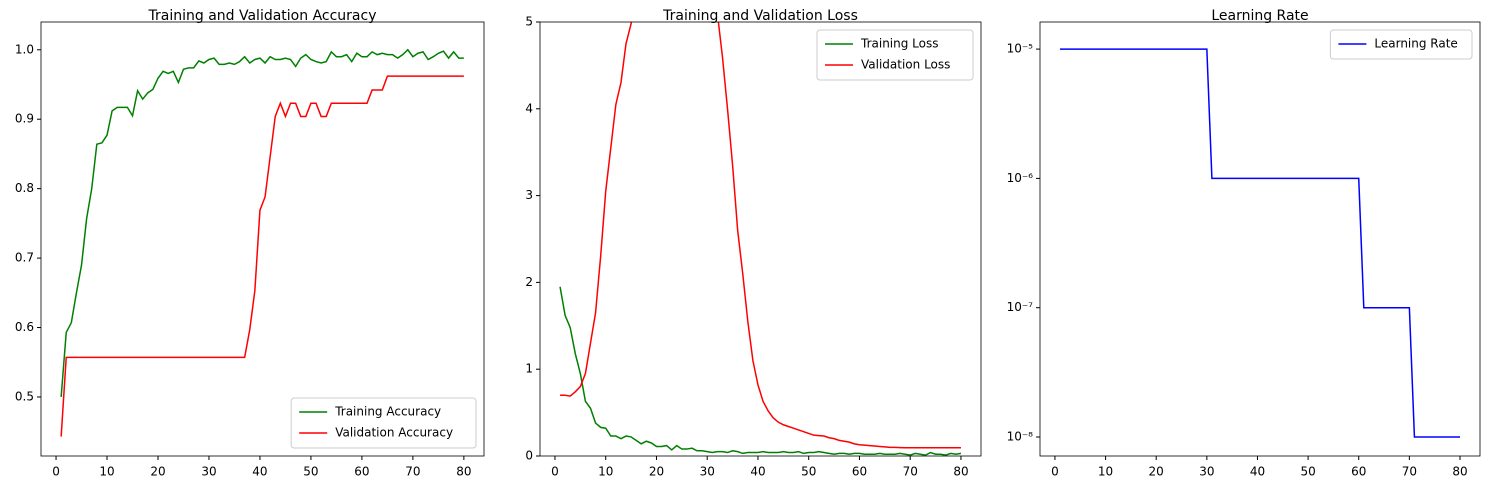 Image resolution: width=1490 pixels, height=490 pixels. What do you see at coordinates (24, 327) in the screenshot?
I see `y-tick-label: 0.6` at bounding box center [24, 327].